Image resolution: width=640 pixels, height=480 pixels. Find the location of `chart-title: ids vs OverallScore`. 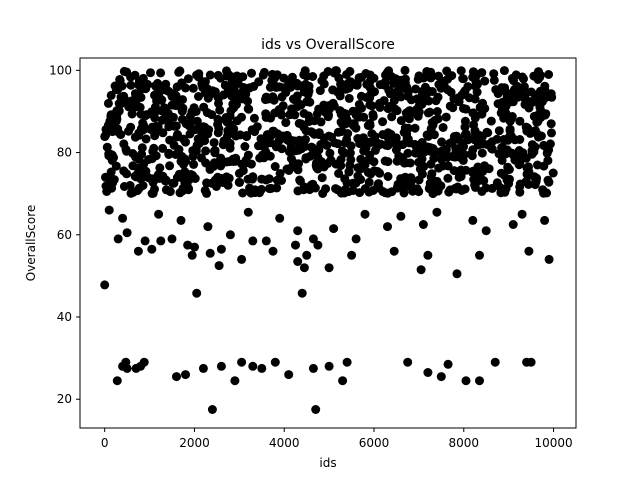

chart-title: ids vs OverallScore is located at coordinates (328, 45).